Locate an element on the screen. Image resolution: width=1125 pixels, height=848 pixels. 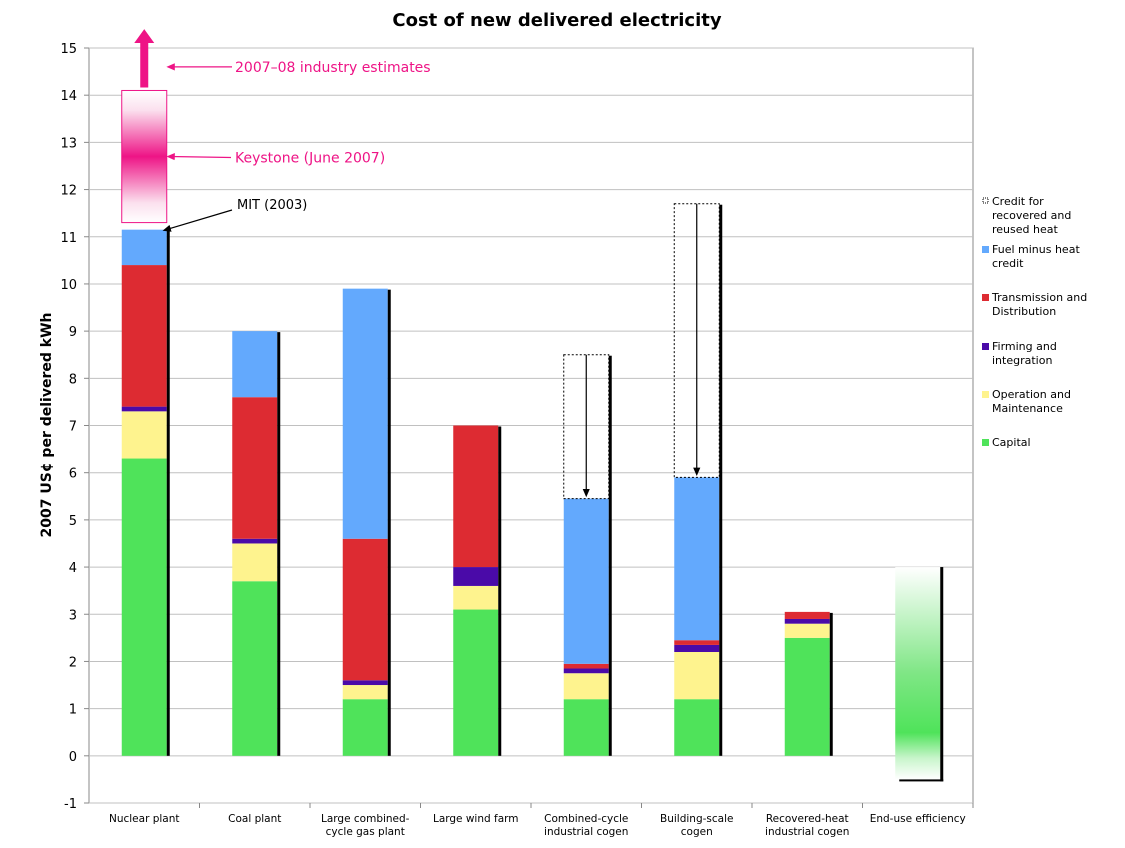
legend-label: Credit for is located at coordinates (1018, 201).